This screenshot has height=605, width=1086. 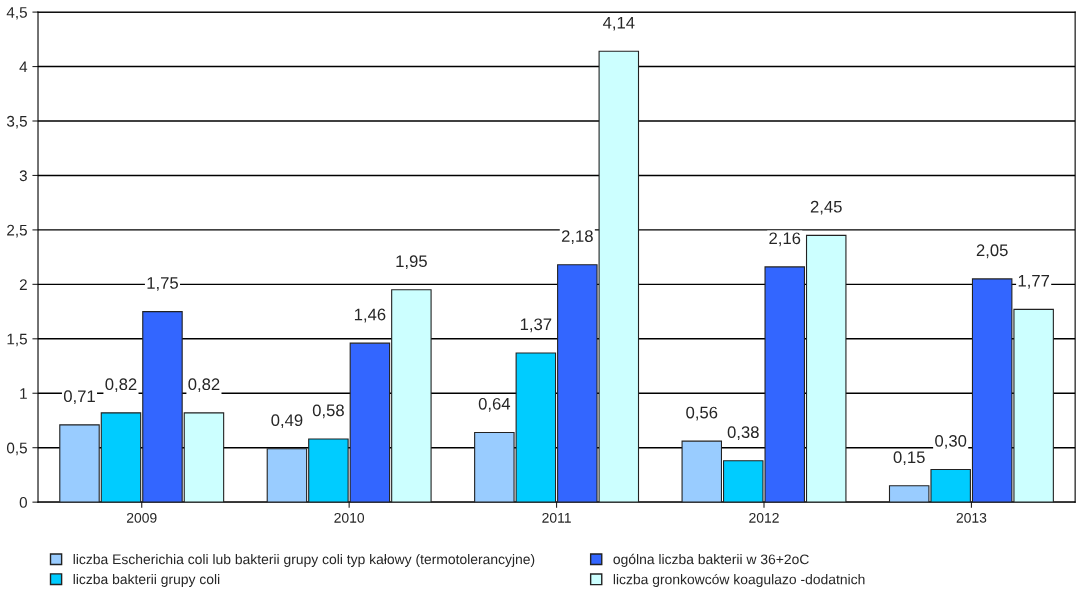 I want to click on x-tick-label: 2013, so click(x=971, y=517).